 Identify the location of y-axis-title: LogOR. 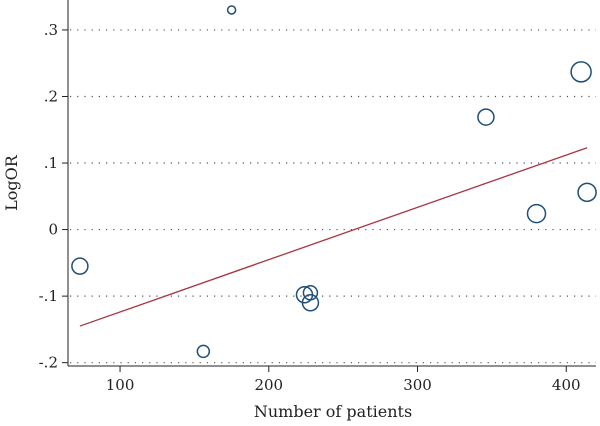
(11, 182).